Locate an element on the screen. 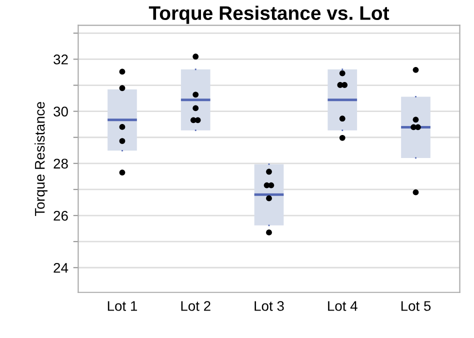 The image size is (474, 338). y-tick-label: 30 is located at coordinates (61, 111).